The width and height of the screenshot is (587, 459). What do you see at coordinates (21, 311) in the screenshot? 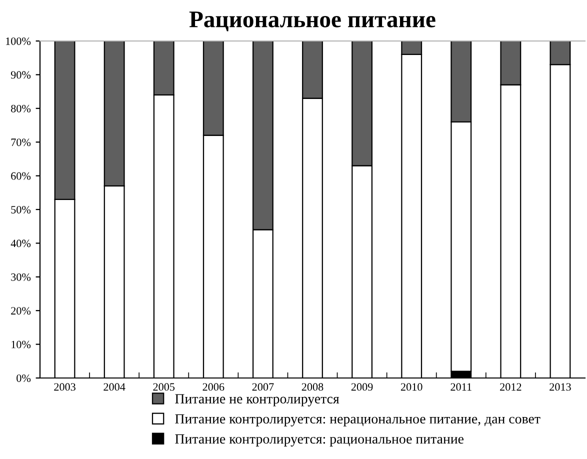
I see `y-tick-label: 20%` at bounding box center [21, 311].